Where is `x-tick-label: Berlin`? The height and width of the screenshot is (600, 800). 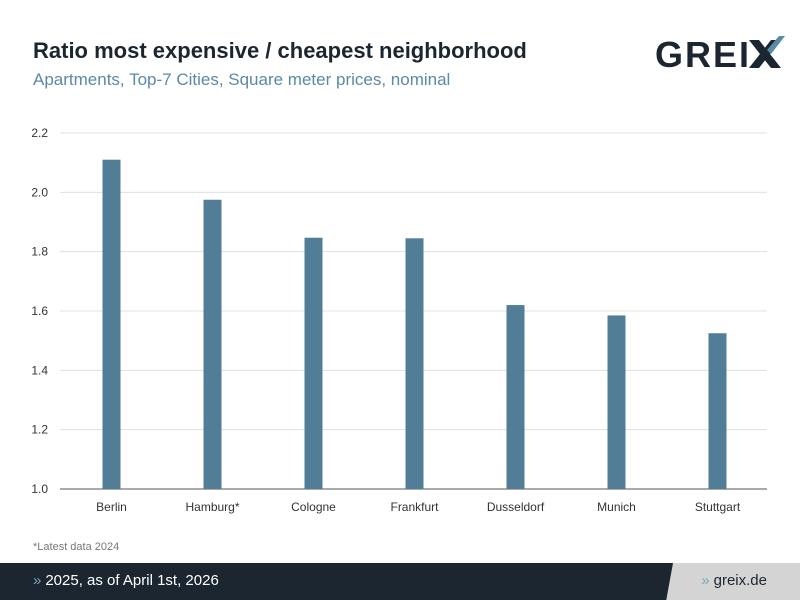 x-tick-label: Berlin is located at coordinates (111, 507).